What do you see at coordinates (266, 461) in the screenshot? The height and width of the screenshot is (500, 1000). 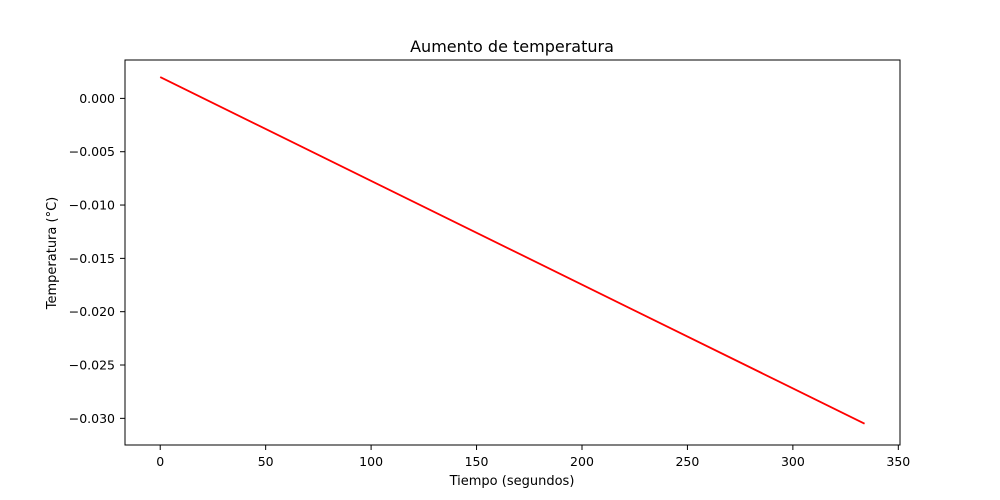 I see `x-tick-label: 50` at bounding box center [266, 461].